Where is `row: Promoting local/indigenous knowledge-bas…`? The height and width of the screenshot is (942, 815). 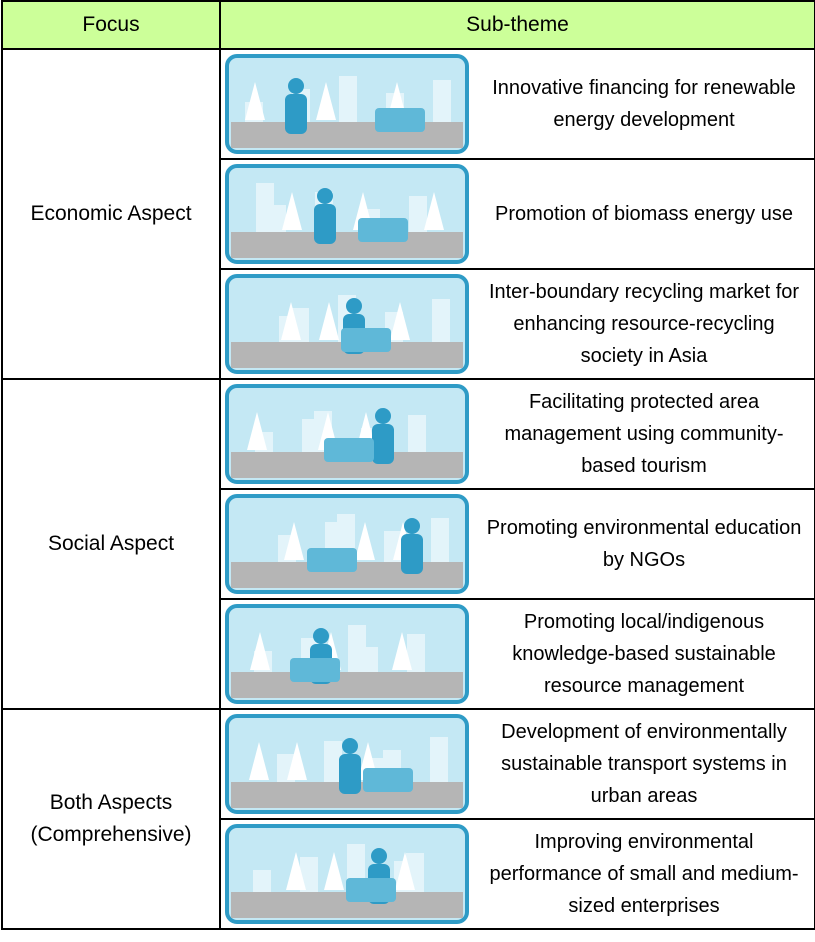
row: Promoting local/indigenous knowledge-bas… is located at coordinates (408, 654).